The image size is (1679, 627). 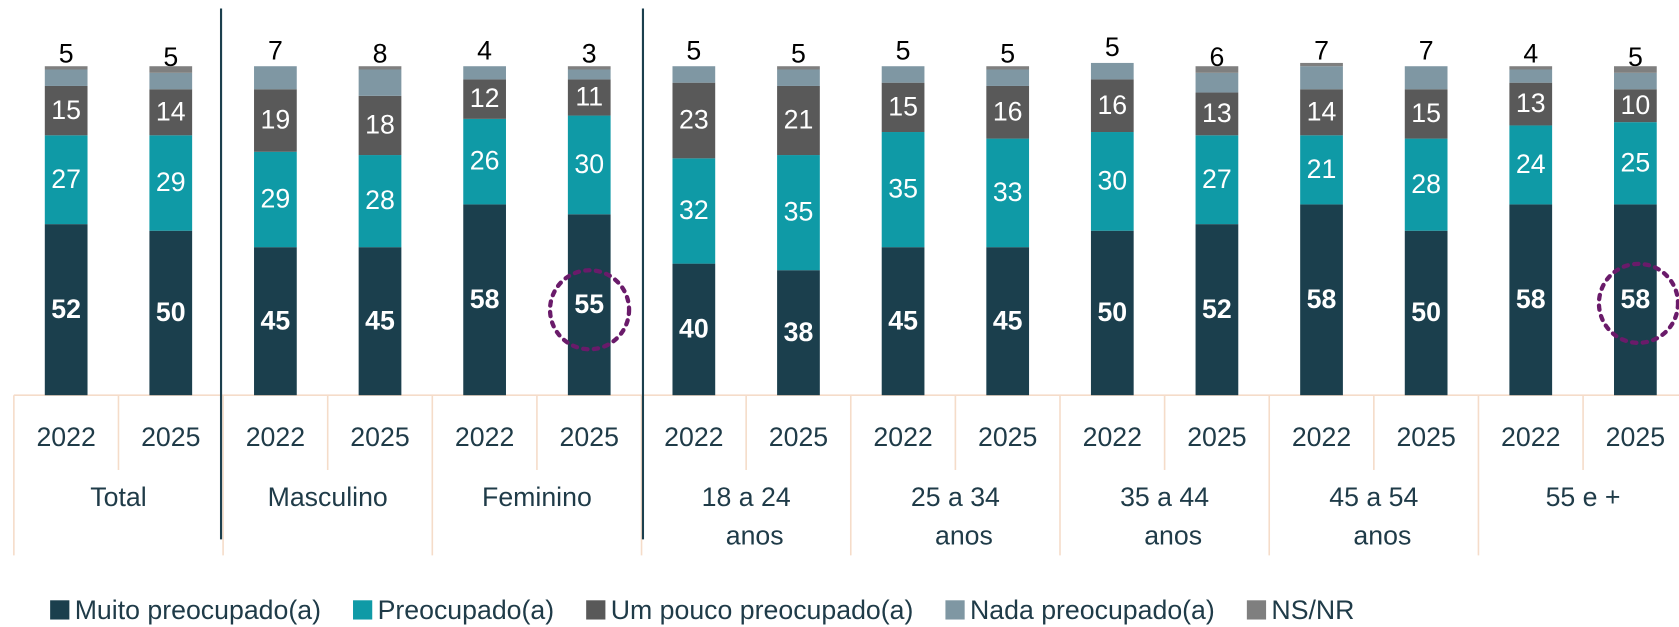 What do you see at coordinates (1216, 57) in the screenshot?
I see `data-label: 6` at bounding box center [1216, 57].